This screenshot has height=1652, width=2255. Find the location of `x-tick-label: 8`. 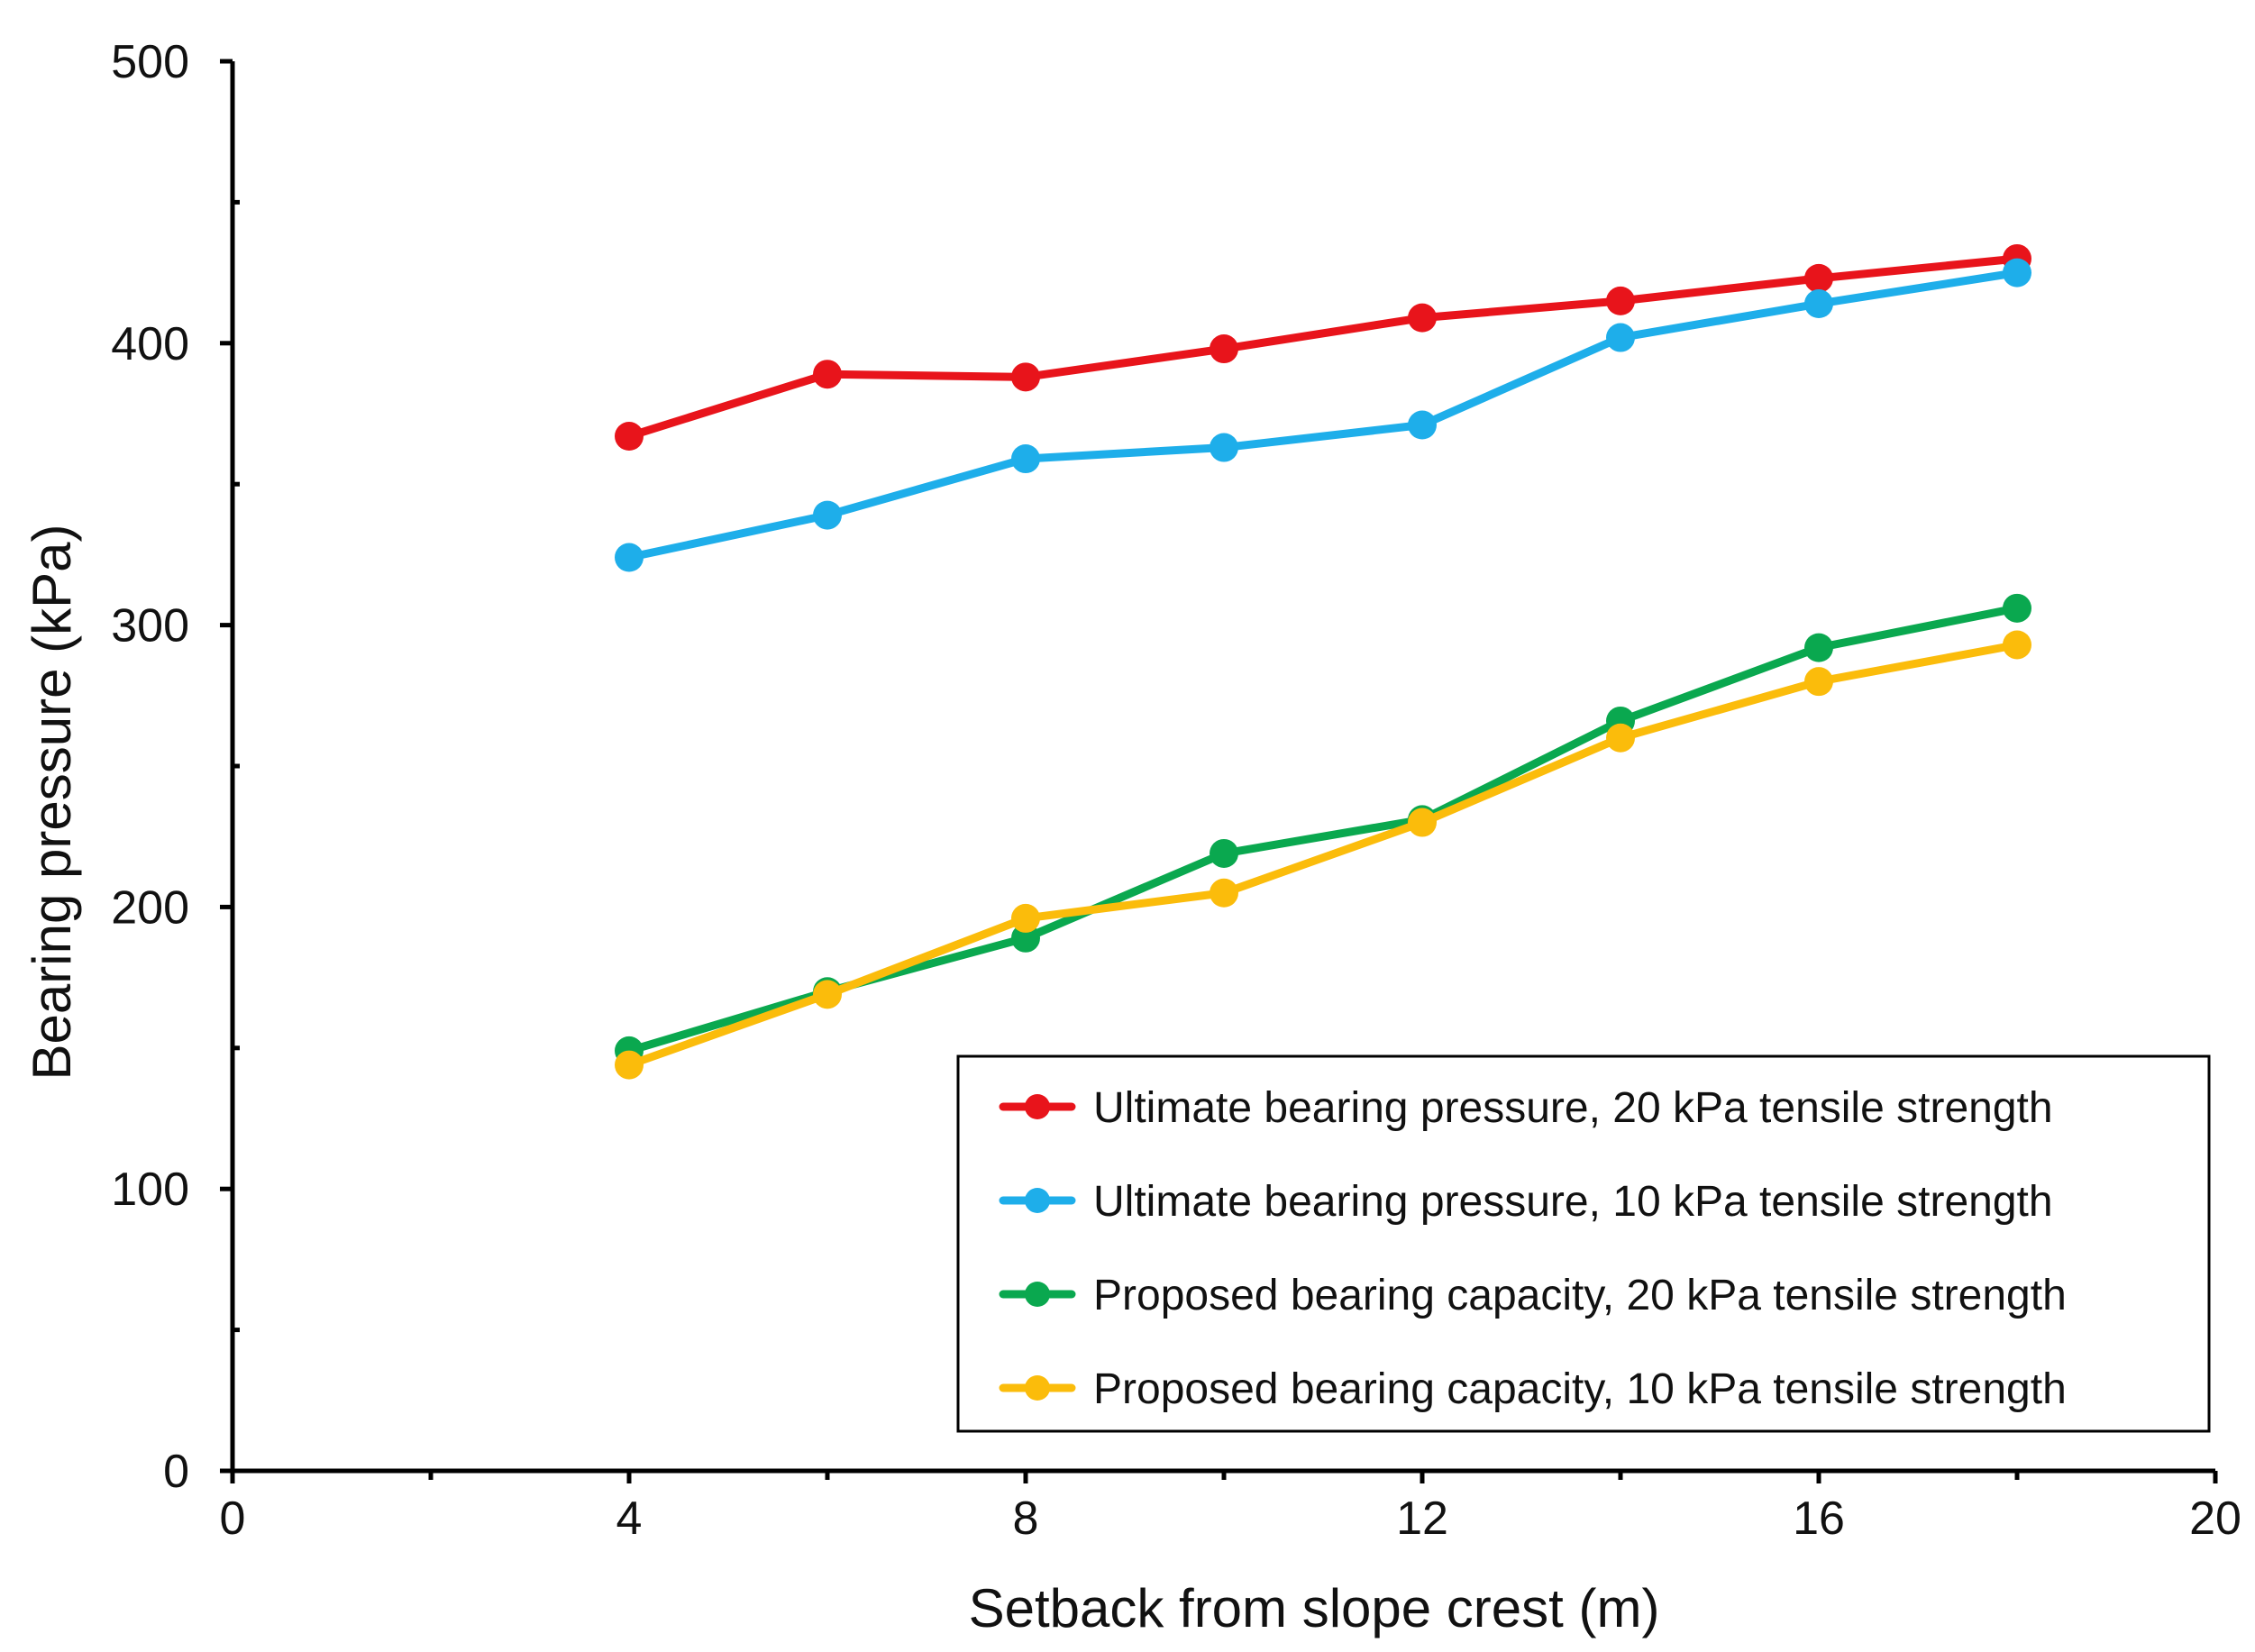

x-tick-label: 8 is located at coordinates (1026, 1519).